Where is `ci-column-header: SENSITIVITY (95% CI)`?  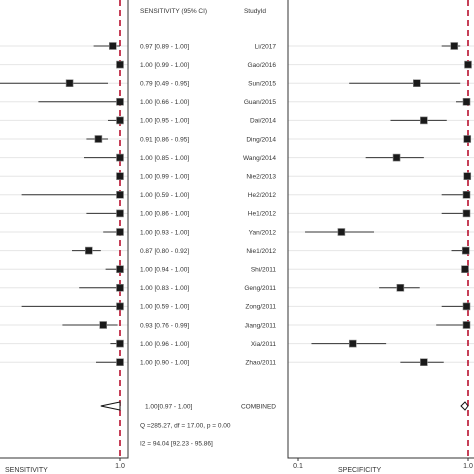 ci-column-header: SENSITIVITY (95% CI) is located at coordinates (173, 11).